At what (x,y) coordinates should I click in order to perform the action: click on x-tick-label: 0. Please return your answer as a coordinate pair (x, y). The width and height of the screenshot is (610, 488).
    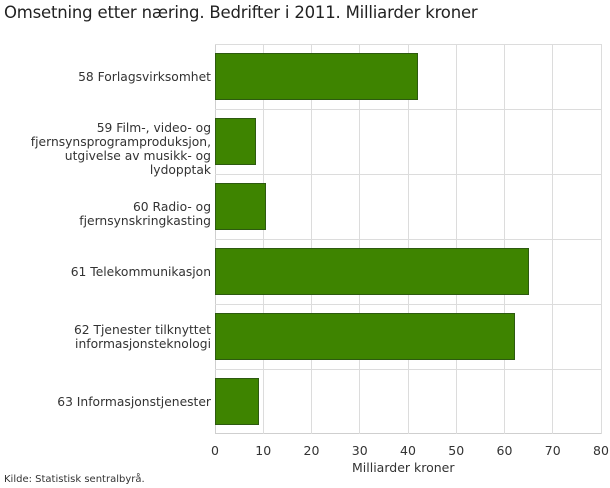
    Looking at the image, I should click on (215, 450).